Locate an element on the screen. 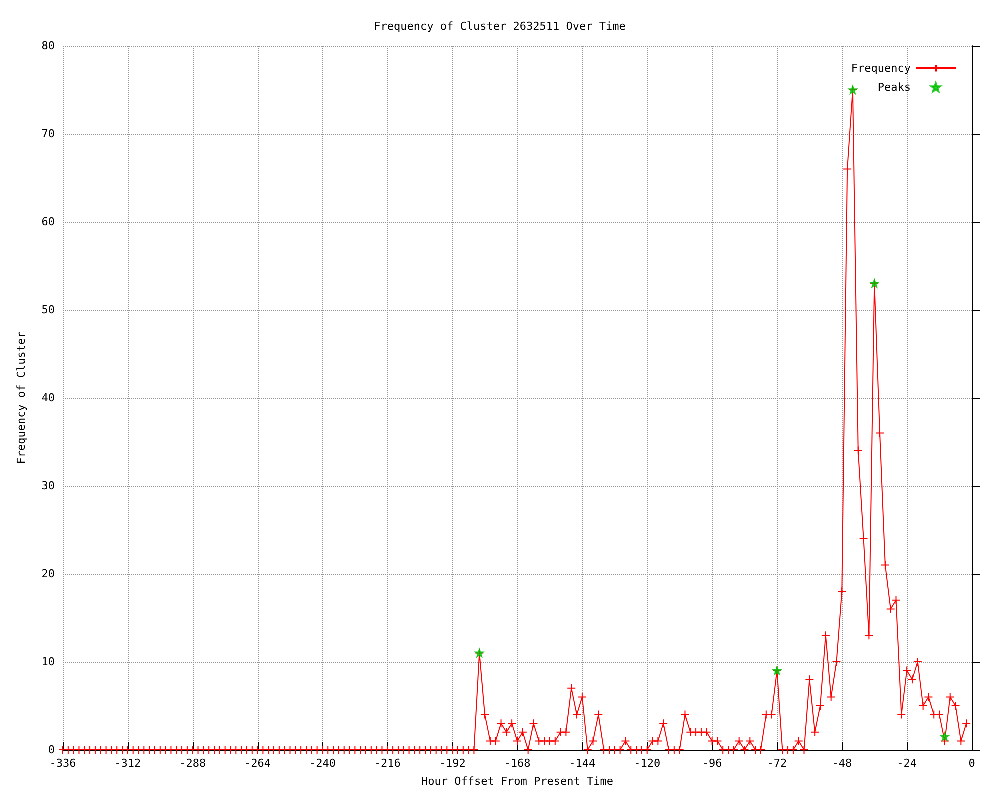 Image resolution: width=1000 pixels, height=800 pixels. y-tick-label: 50 is located at coordinates (48, 310).